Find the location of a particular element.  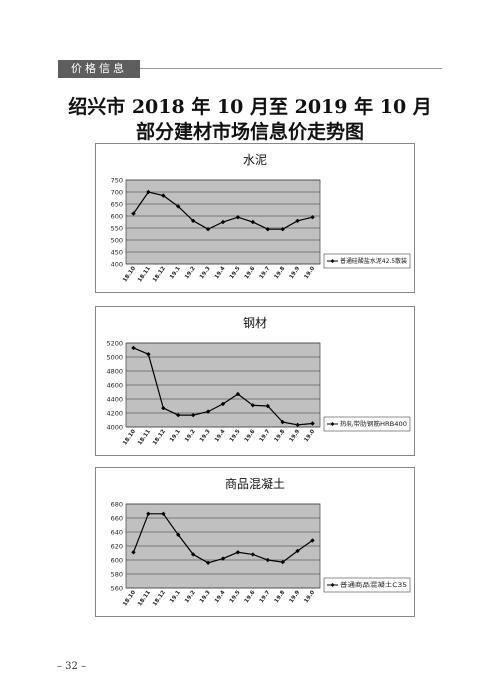

y-tick-label: 5000 is located at coordinates (114, 358).